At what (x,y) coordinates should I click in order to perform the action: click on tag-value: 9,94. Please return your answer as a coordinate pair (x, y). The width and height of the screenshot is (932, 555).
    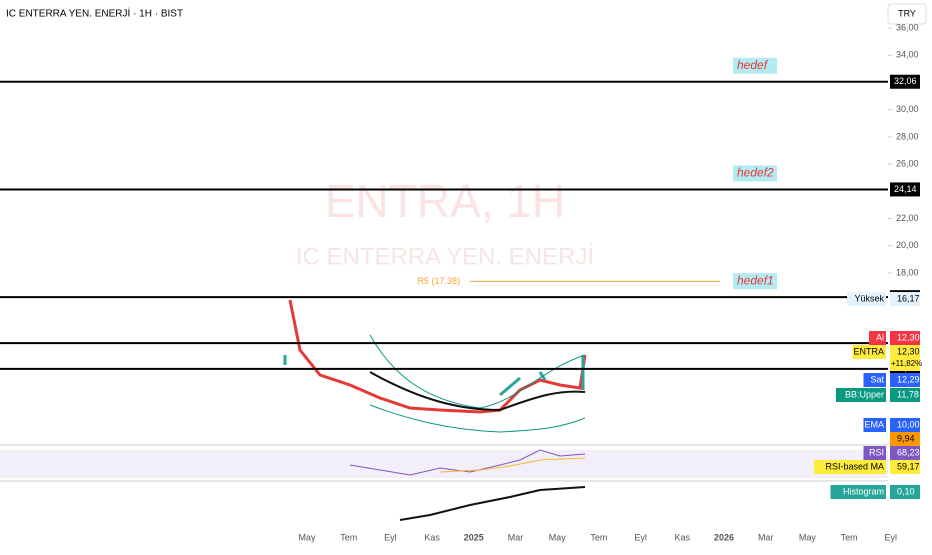
    Looking at the image, I should click on (906, 438).